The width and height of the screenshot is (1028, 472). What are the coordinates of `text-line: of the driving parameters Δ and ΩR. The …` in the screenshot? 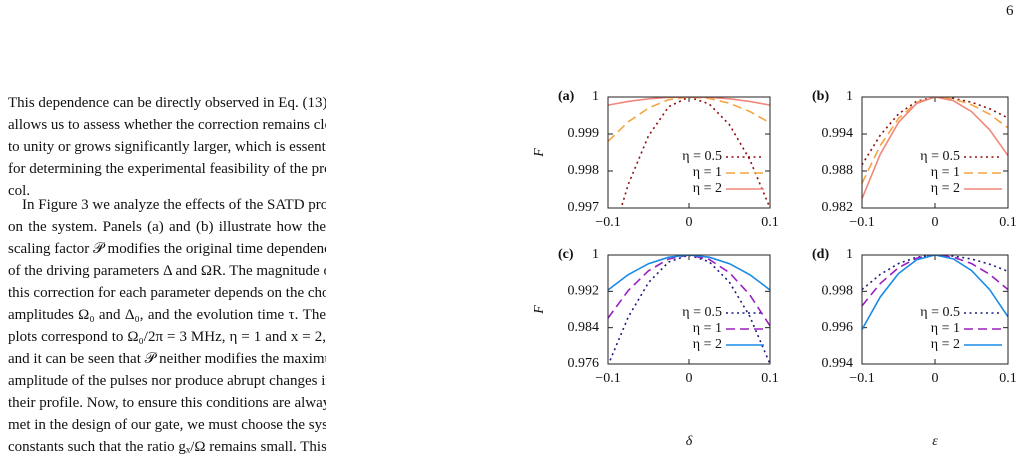 It's located at (167, 271).